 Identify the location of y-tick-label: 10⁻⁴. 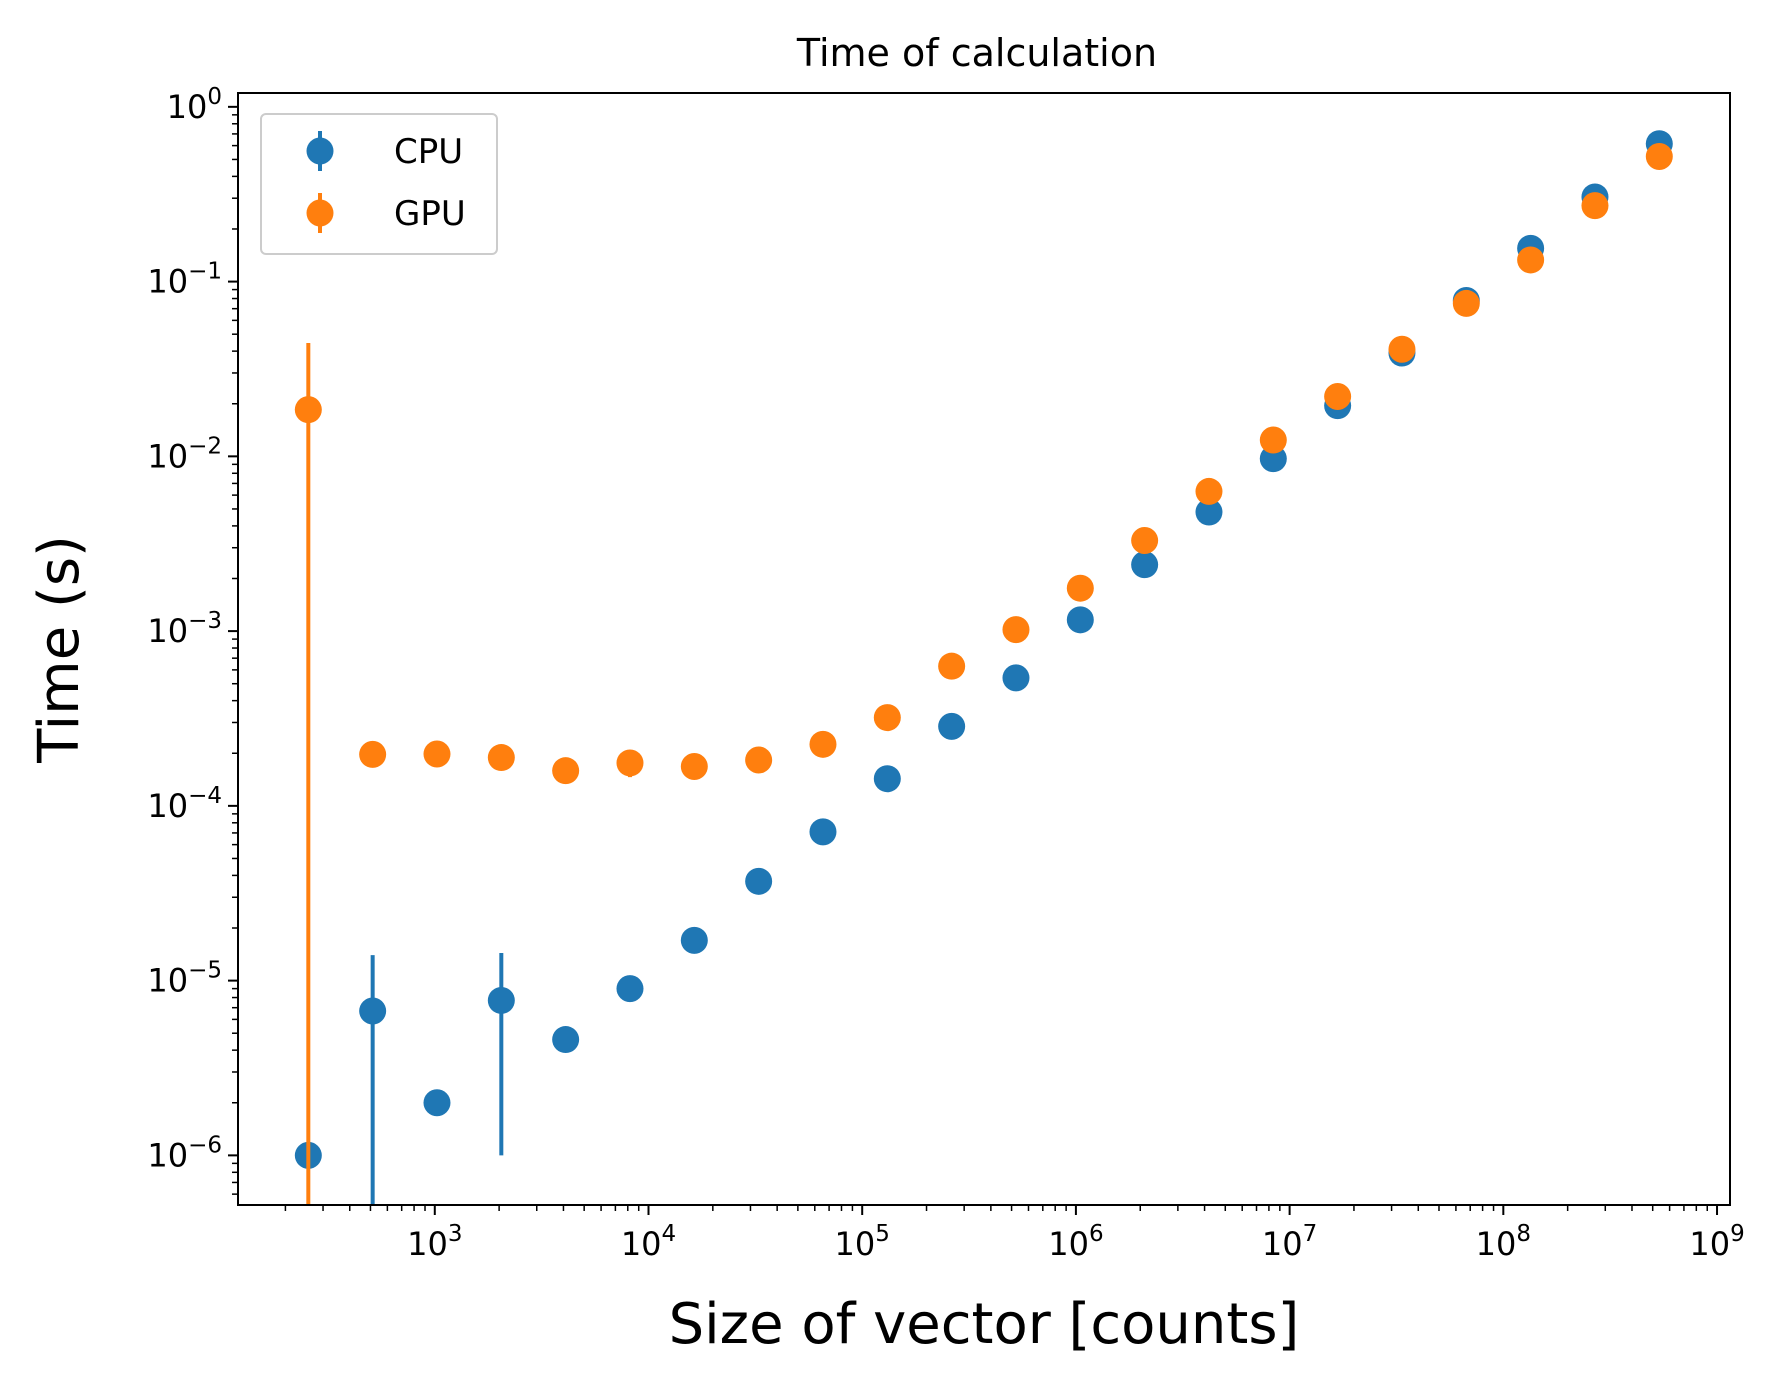
(184, 804).